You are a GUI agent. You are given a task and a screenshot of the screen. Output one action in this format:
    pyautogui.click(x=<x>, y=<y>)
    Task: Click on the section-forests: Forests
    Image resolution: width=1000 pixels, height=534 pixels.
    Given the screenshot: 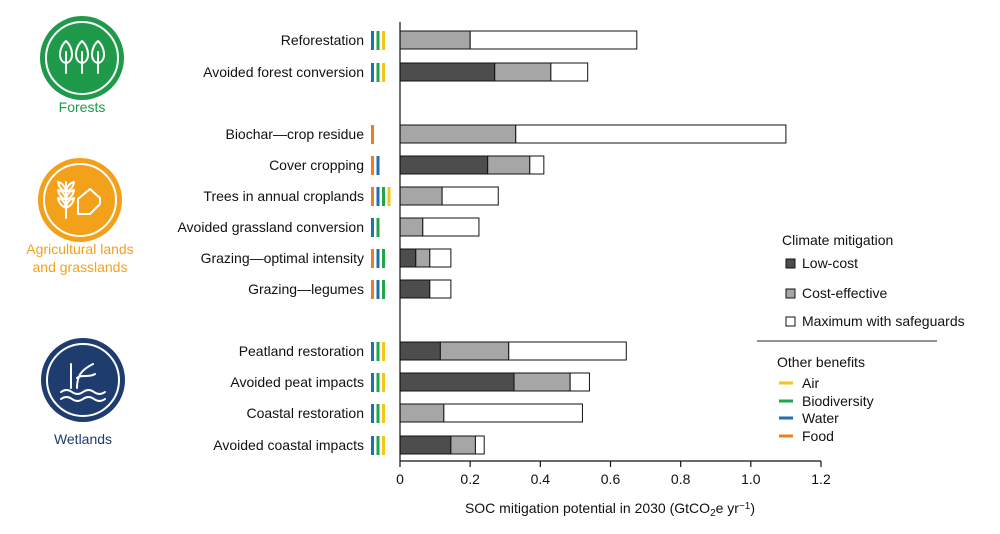 What is the action you would take?
    pyautogui.click(x=82, y=65)
    